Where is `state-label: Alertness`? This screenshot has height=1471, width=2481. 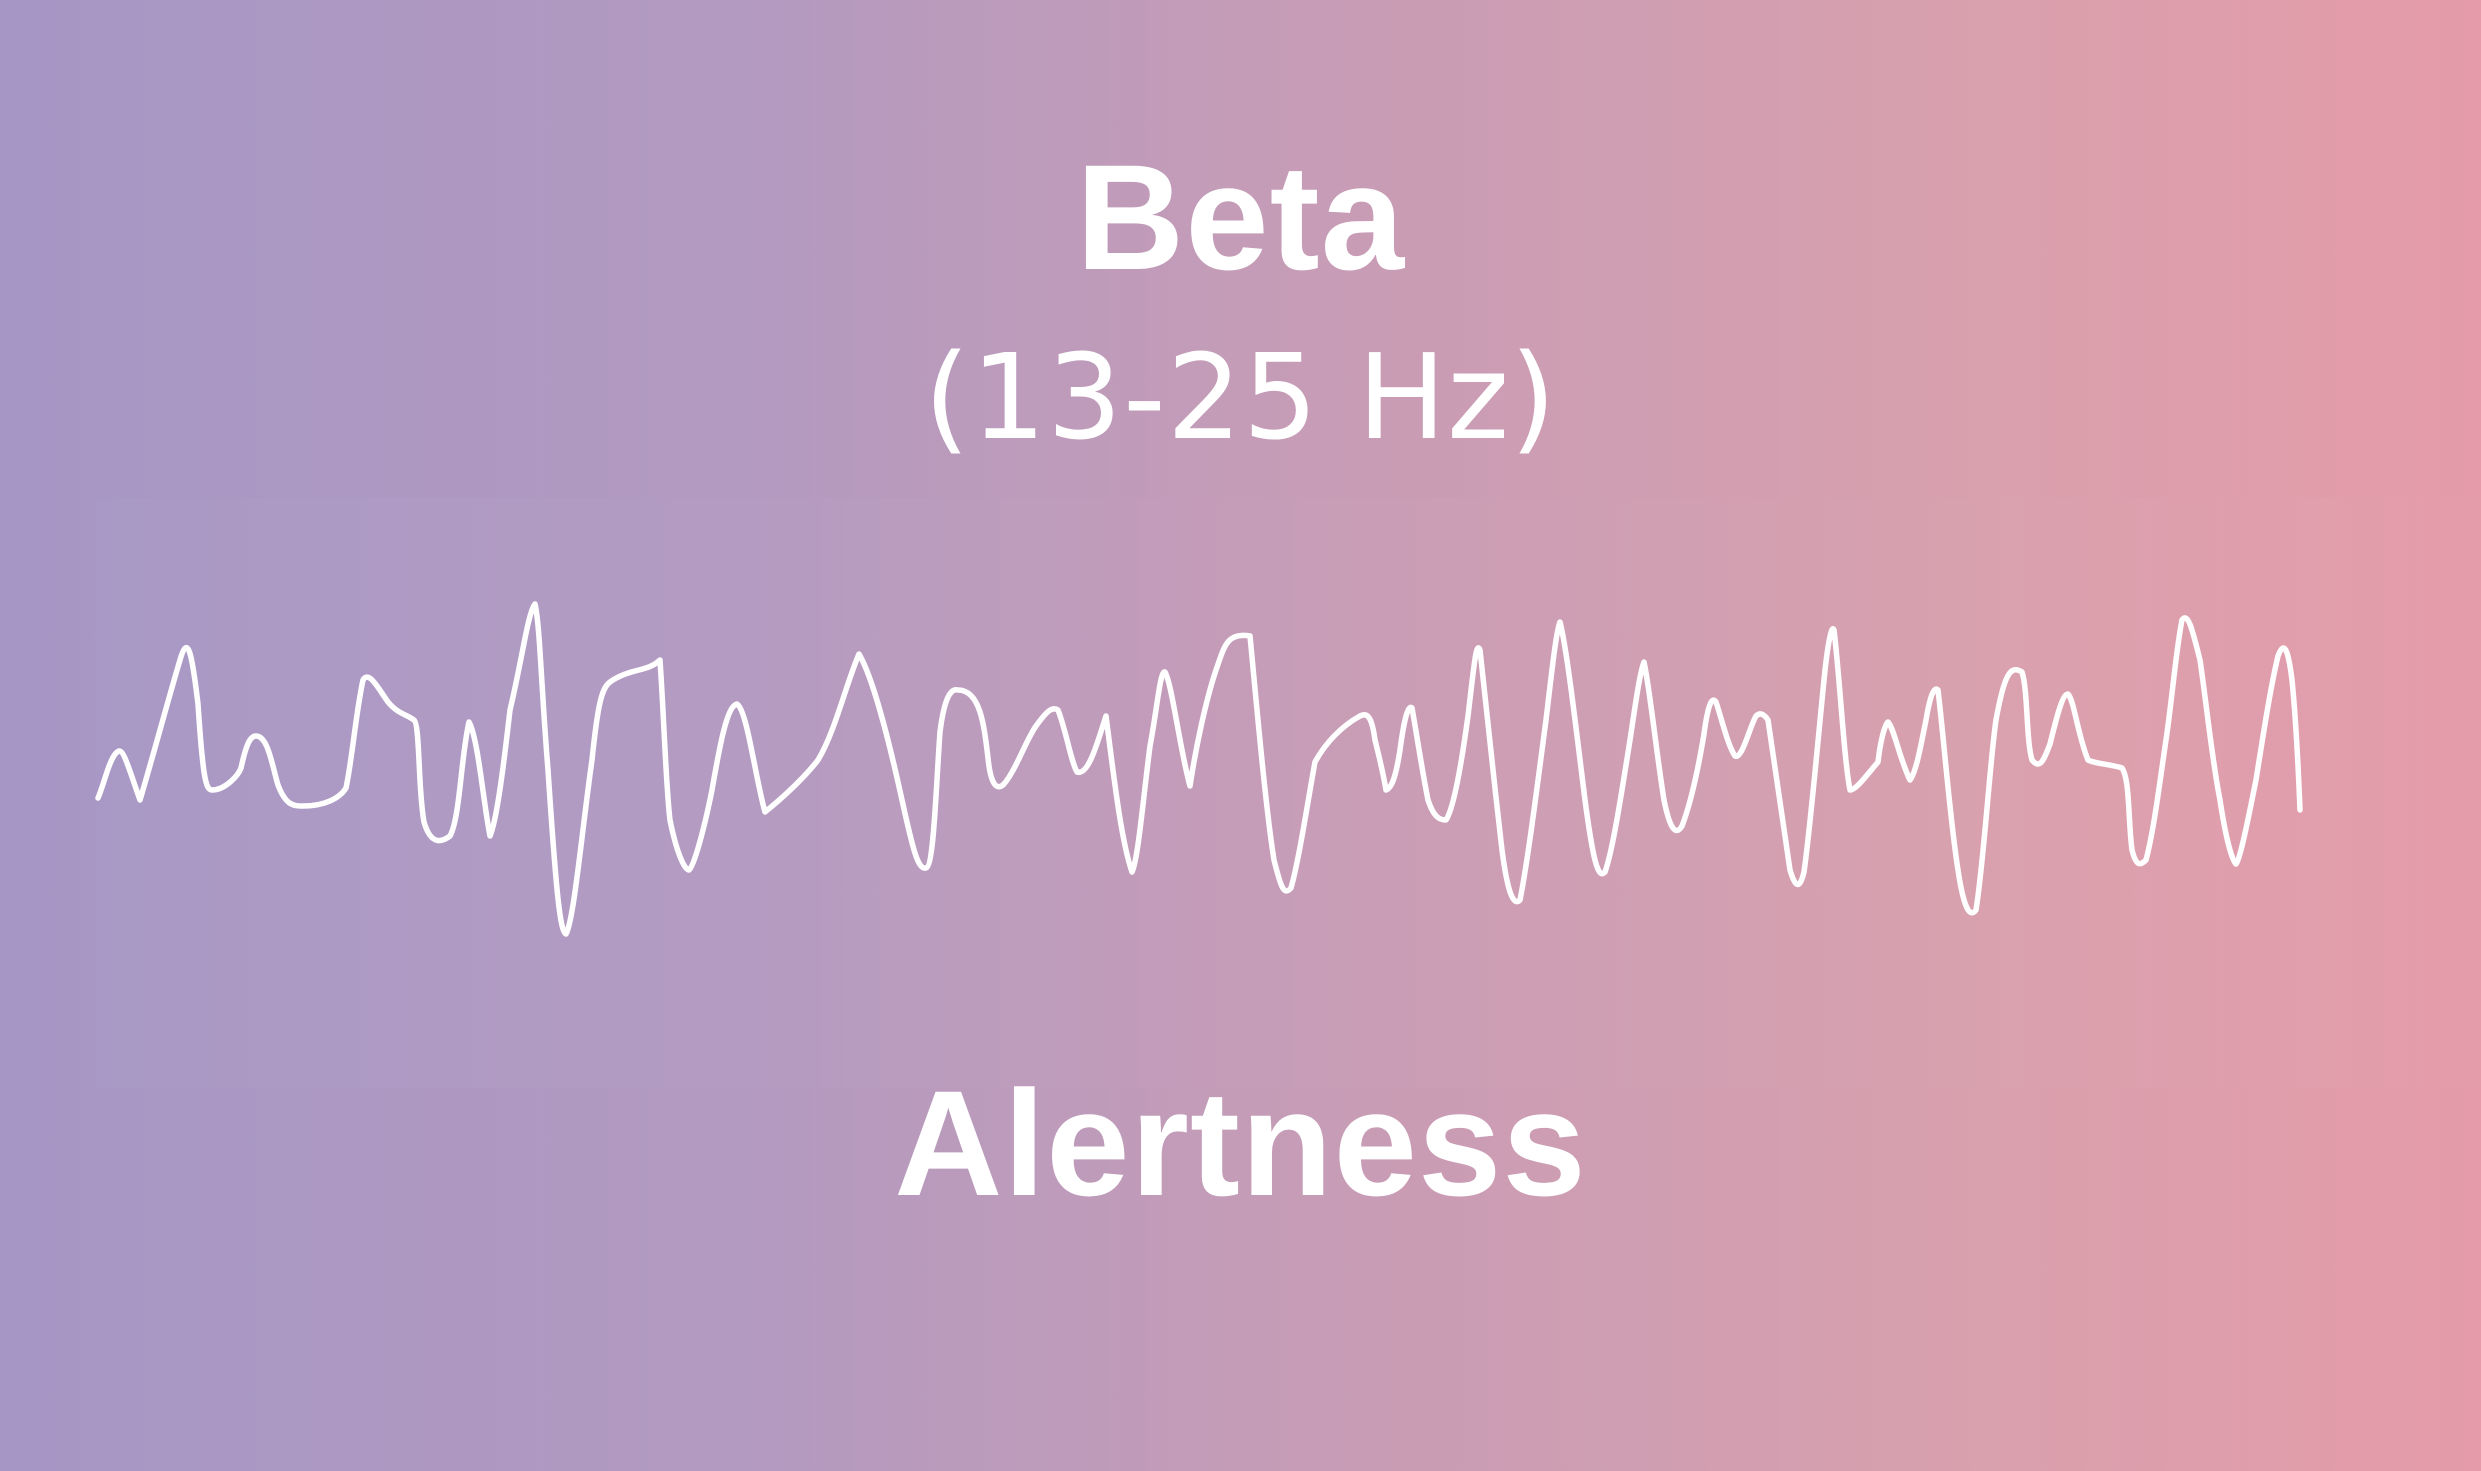
state-label: Alertness is located at coordinates (1240, 1143).